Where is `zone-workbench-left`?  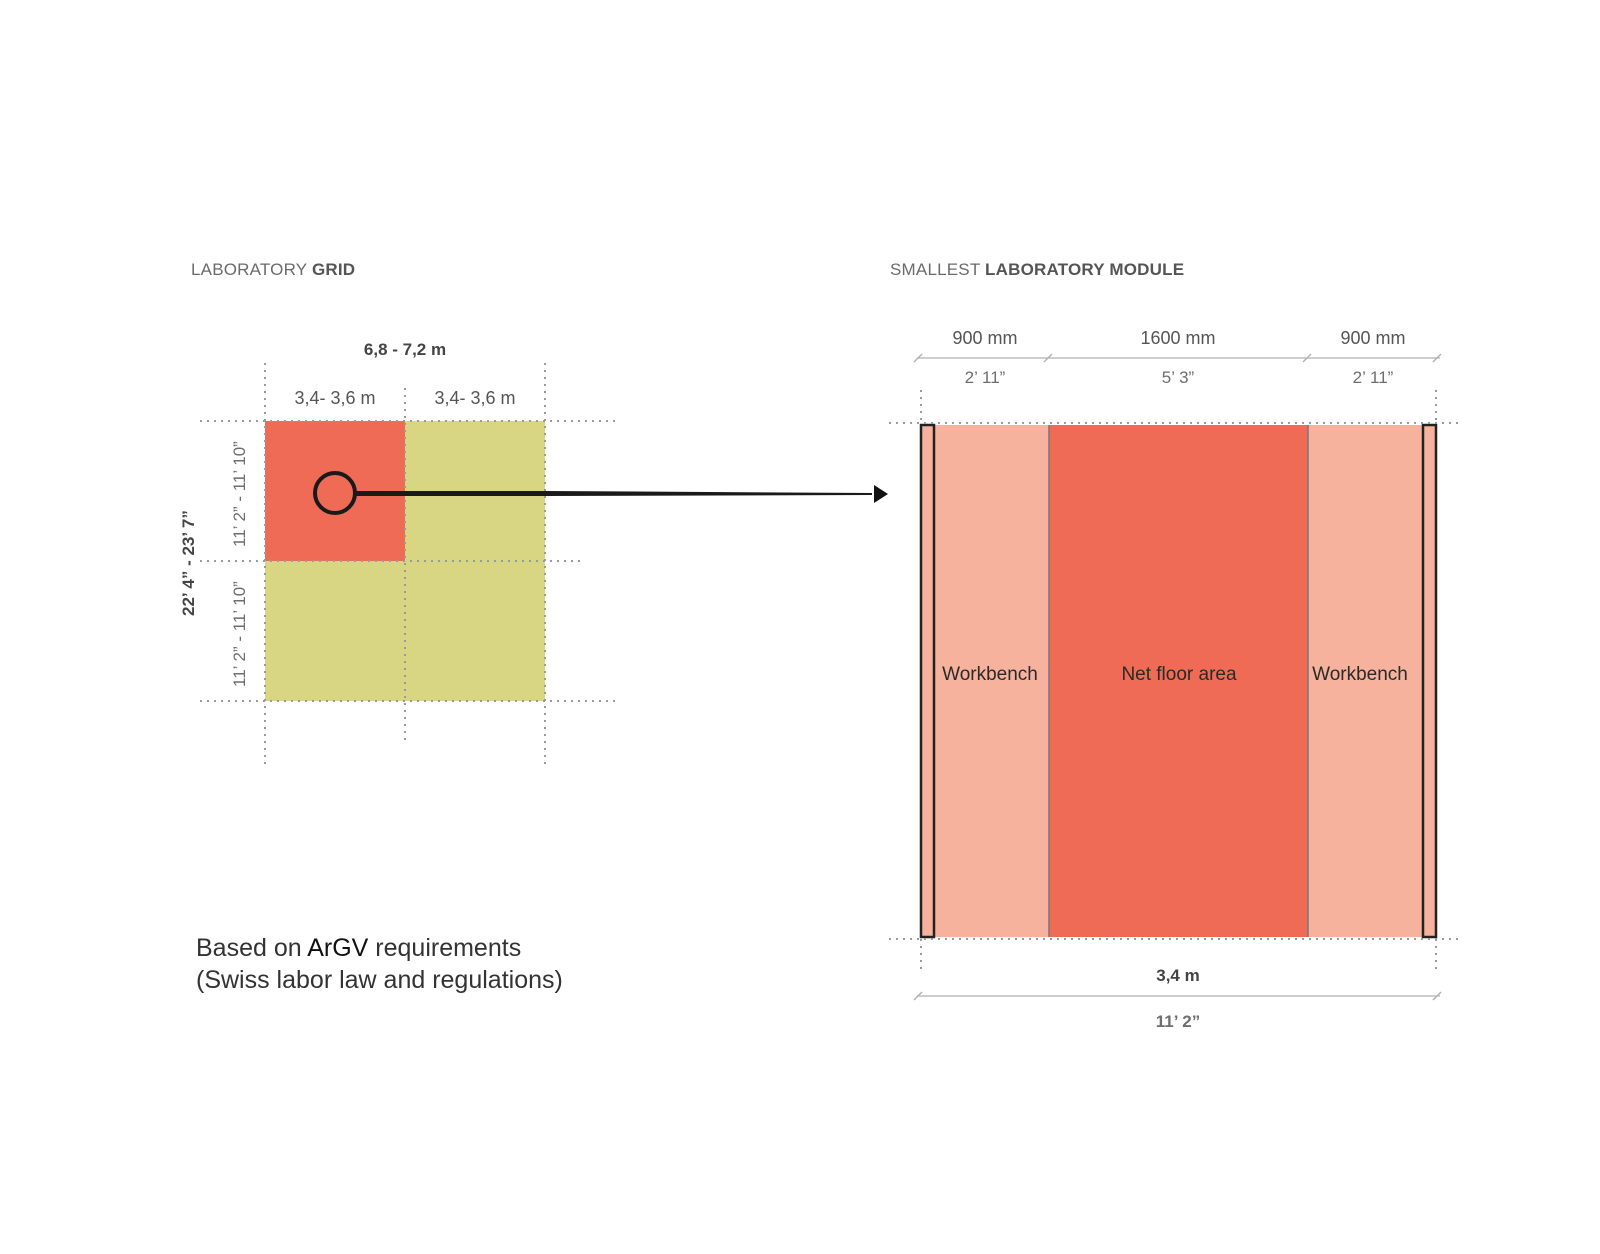 zone-workbench-left is located at coordinates (985, 681).